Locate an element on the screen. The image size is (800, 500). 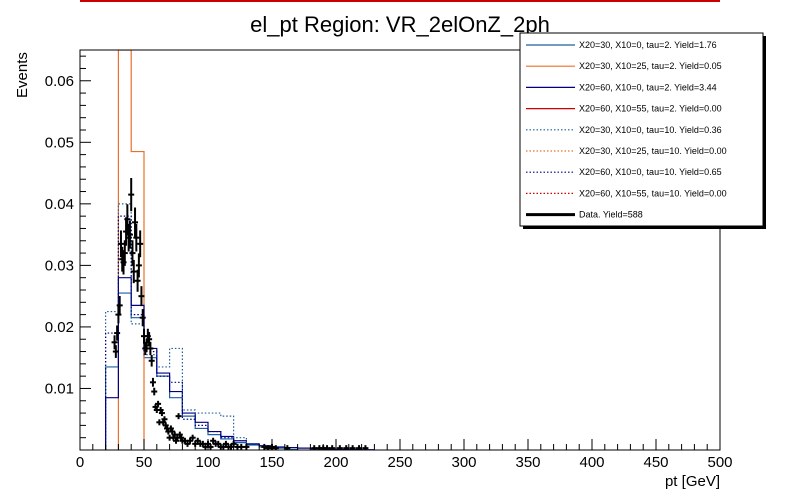
x-axis: 0 50 100 150 200 250 300 350 400 450 500 is located at coordinates (404, 455).